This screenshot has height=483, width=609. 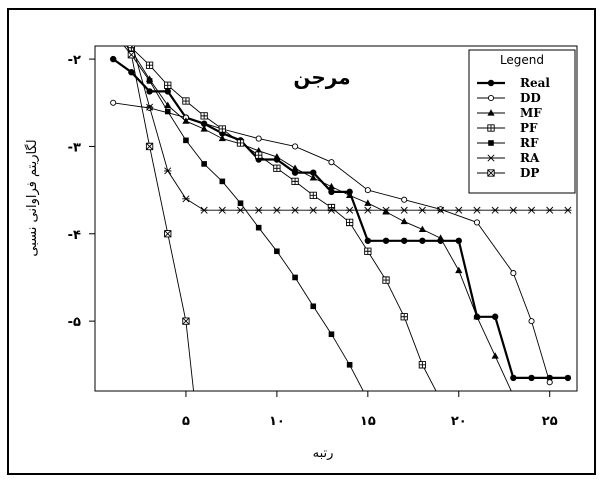 I want to click on legend-marker-ra, so click(x=491, y=158).